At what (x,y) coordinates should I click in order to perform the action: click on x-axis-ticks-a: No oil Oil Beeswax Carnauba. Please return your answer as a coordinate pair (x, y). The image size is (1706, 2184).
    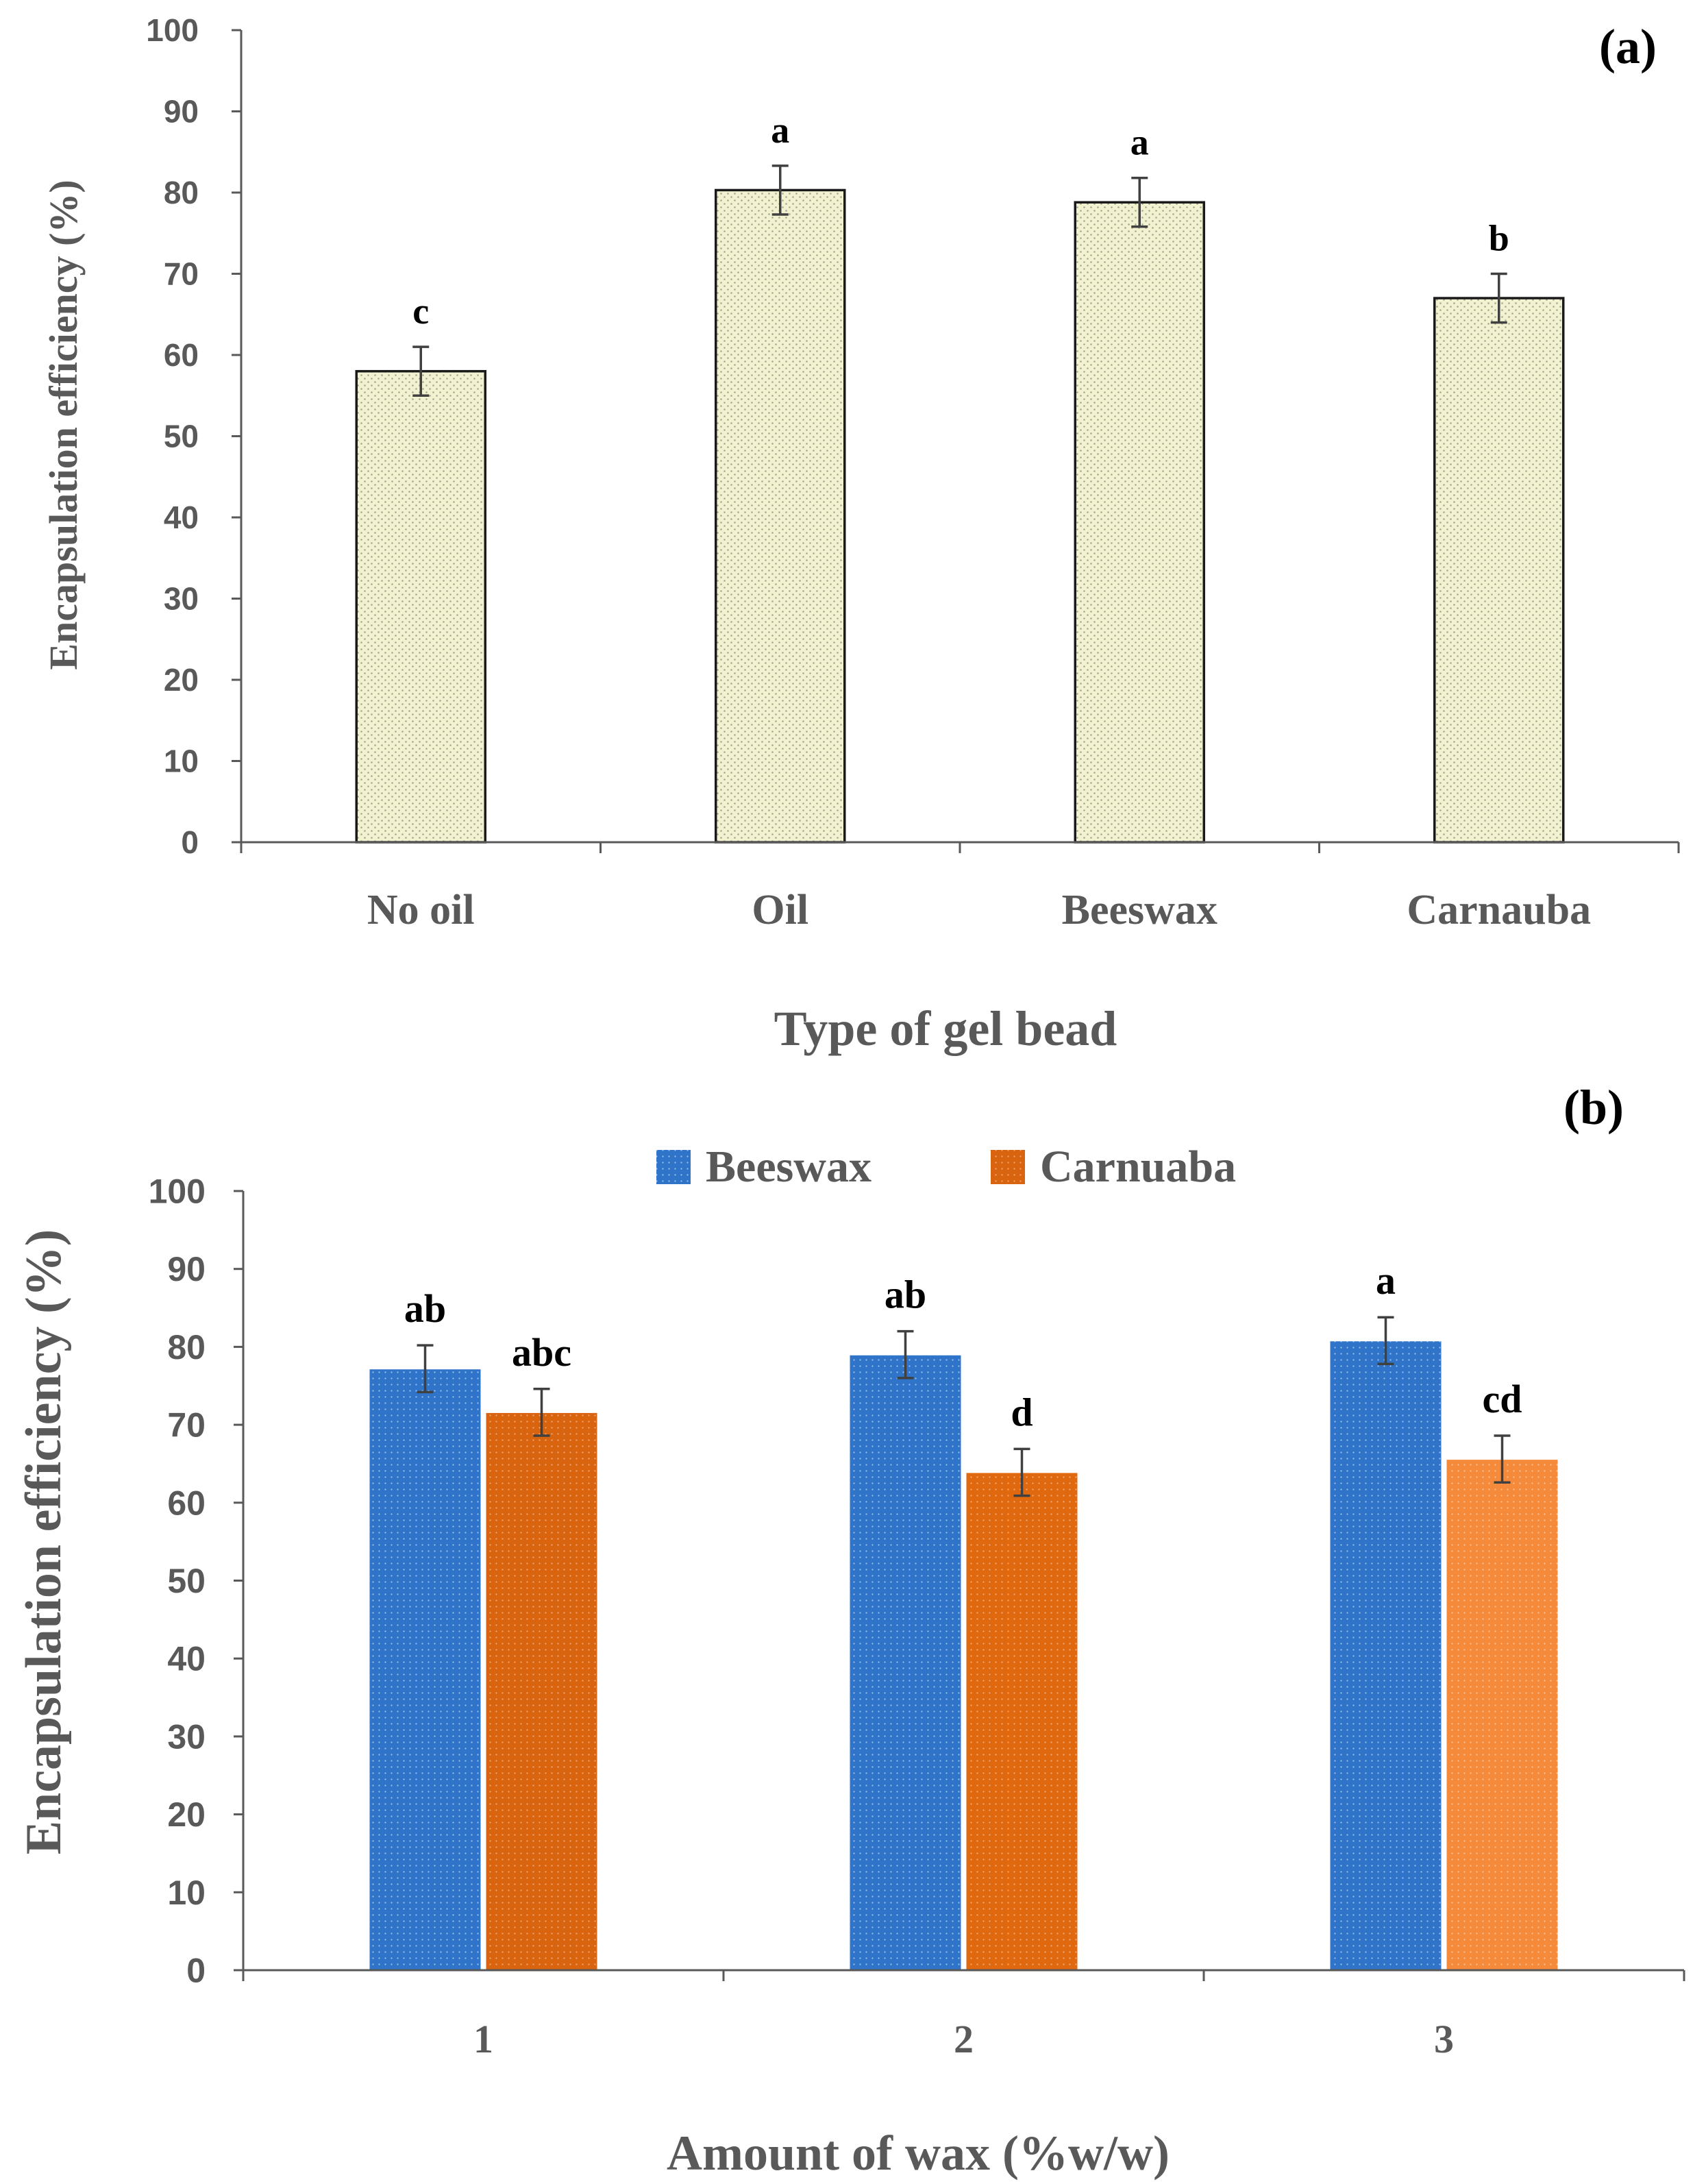
    Looking at the image, I should click on (960, 887).